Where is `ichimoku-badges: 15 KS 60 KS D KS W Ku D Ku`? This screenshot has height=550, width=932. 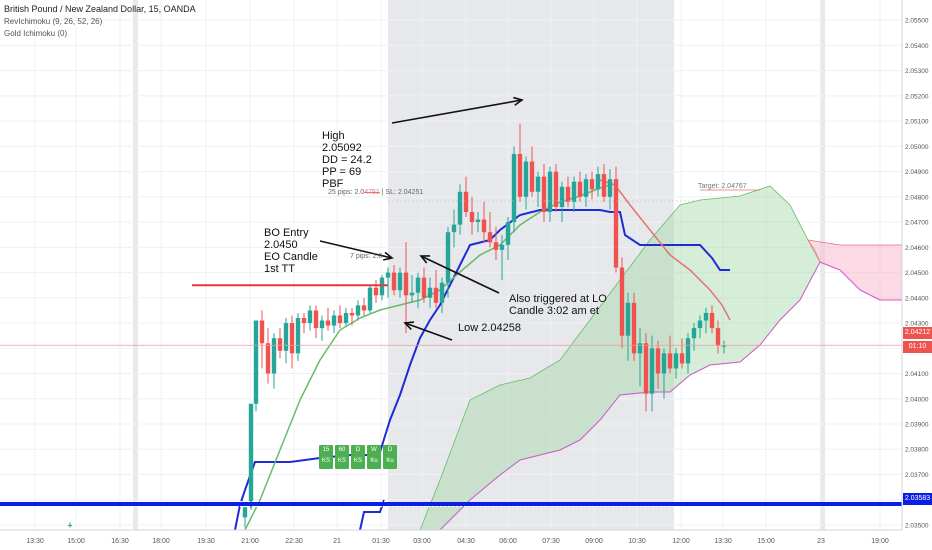 ichimoku-badges: 15 KS 60 KS D KS W Ku D Ku is located at coordinates (358, 457).